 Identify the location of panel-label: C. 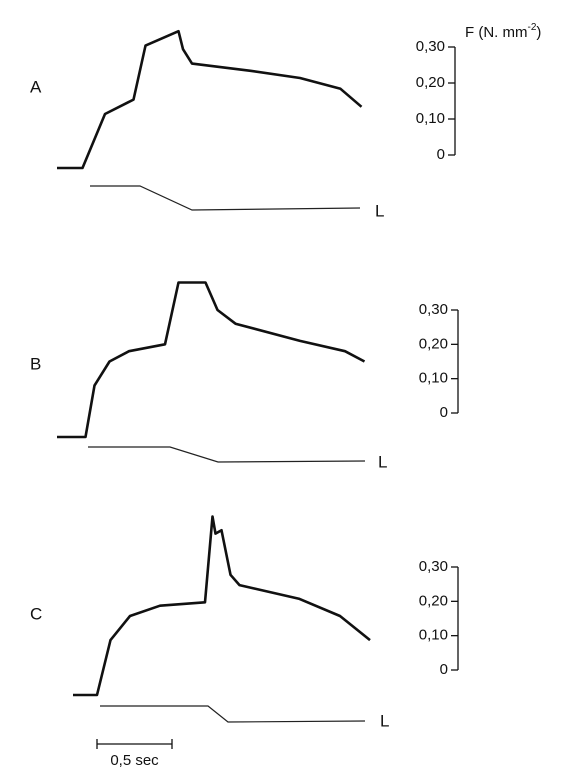
(36, 613).